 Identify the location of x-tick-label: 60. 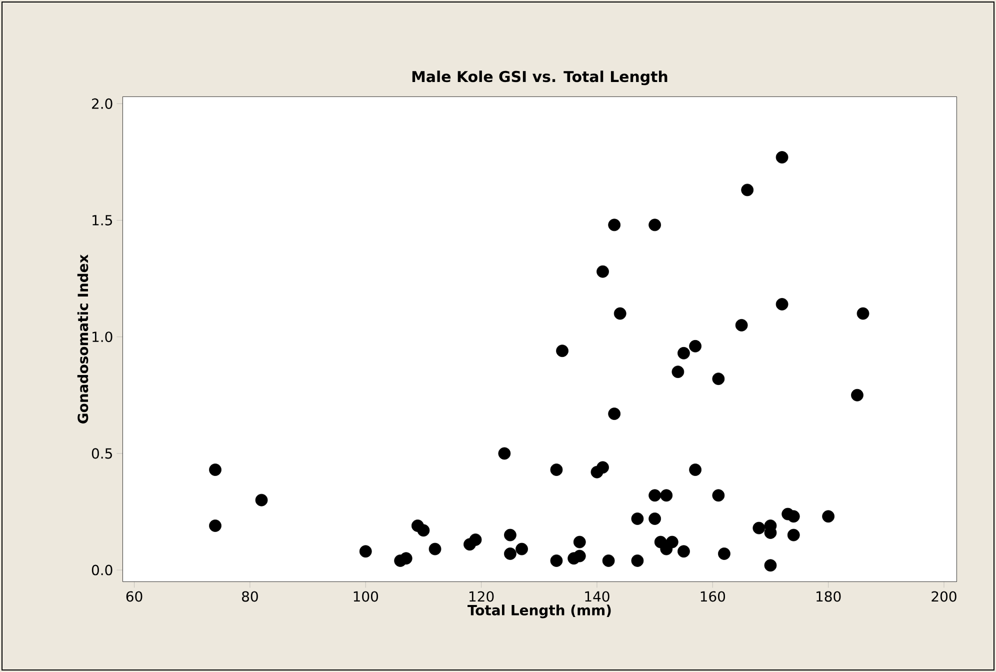
(134, 596).